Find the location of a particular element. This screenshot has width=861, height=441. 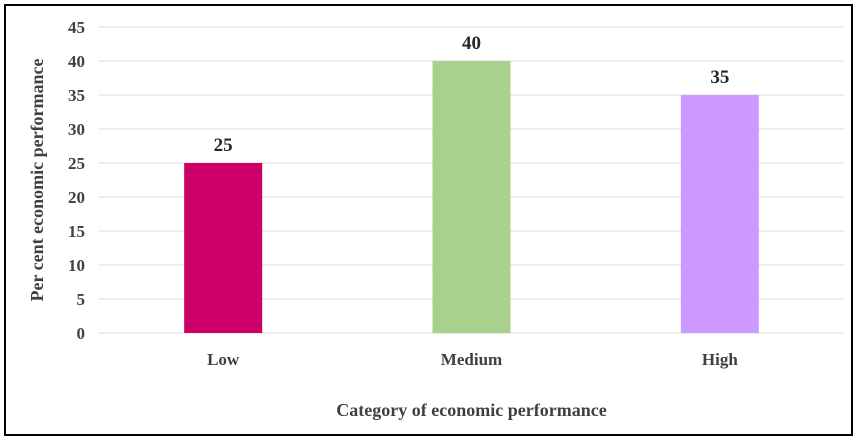

y-tick-label: 30 is located at coordinates (76, 129).